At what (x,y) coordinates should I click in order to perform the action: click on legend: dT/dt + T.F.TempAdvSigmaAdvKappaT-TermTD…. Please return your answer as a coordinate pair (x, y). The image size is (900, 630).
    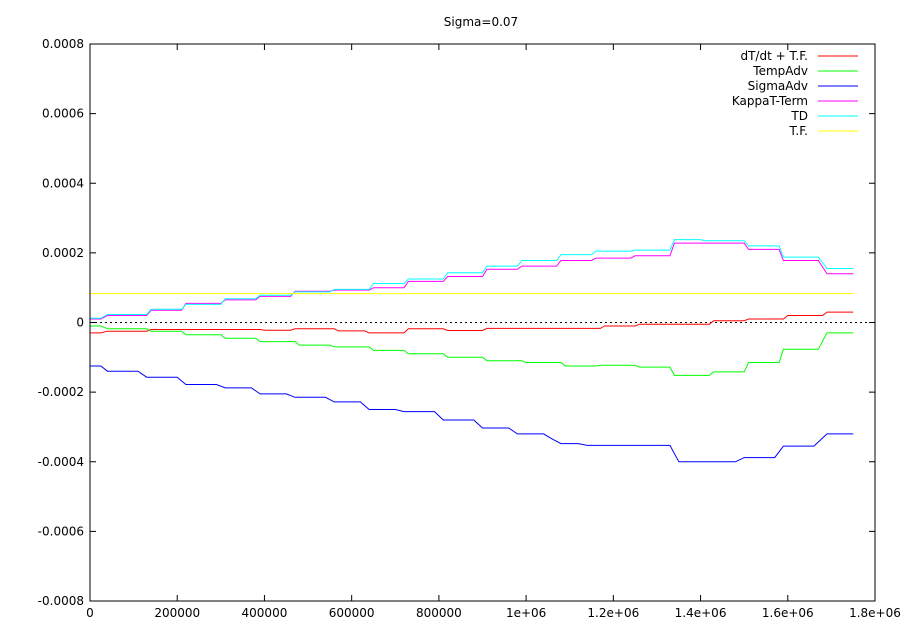
    Looking at the image, I should click on (795, 93).